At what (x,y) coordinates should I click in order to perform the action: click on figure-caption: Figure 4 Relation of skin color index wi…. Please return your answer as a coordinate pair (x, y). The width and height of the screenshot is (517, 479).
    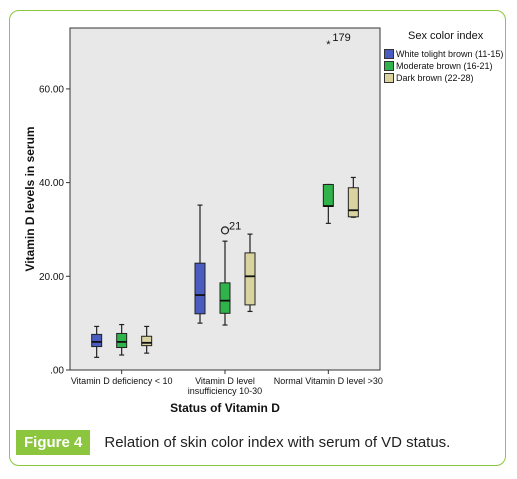
    Looking at the image, I should click on (233, 442).